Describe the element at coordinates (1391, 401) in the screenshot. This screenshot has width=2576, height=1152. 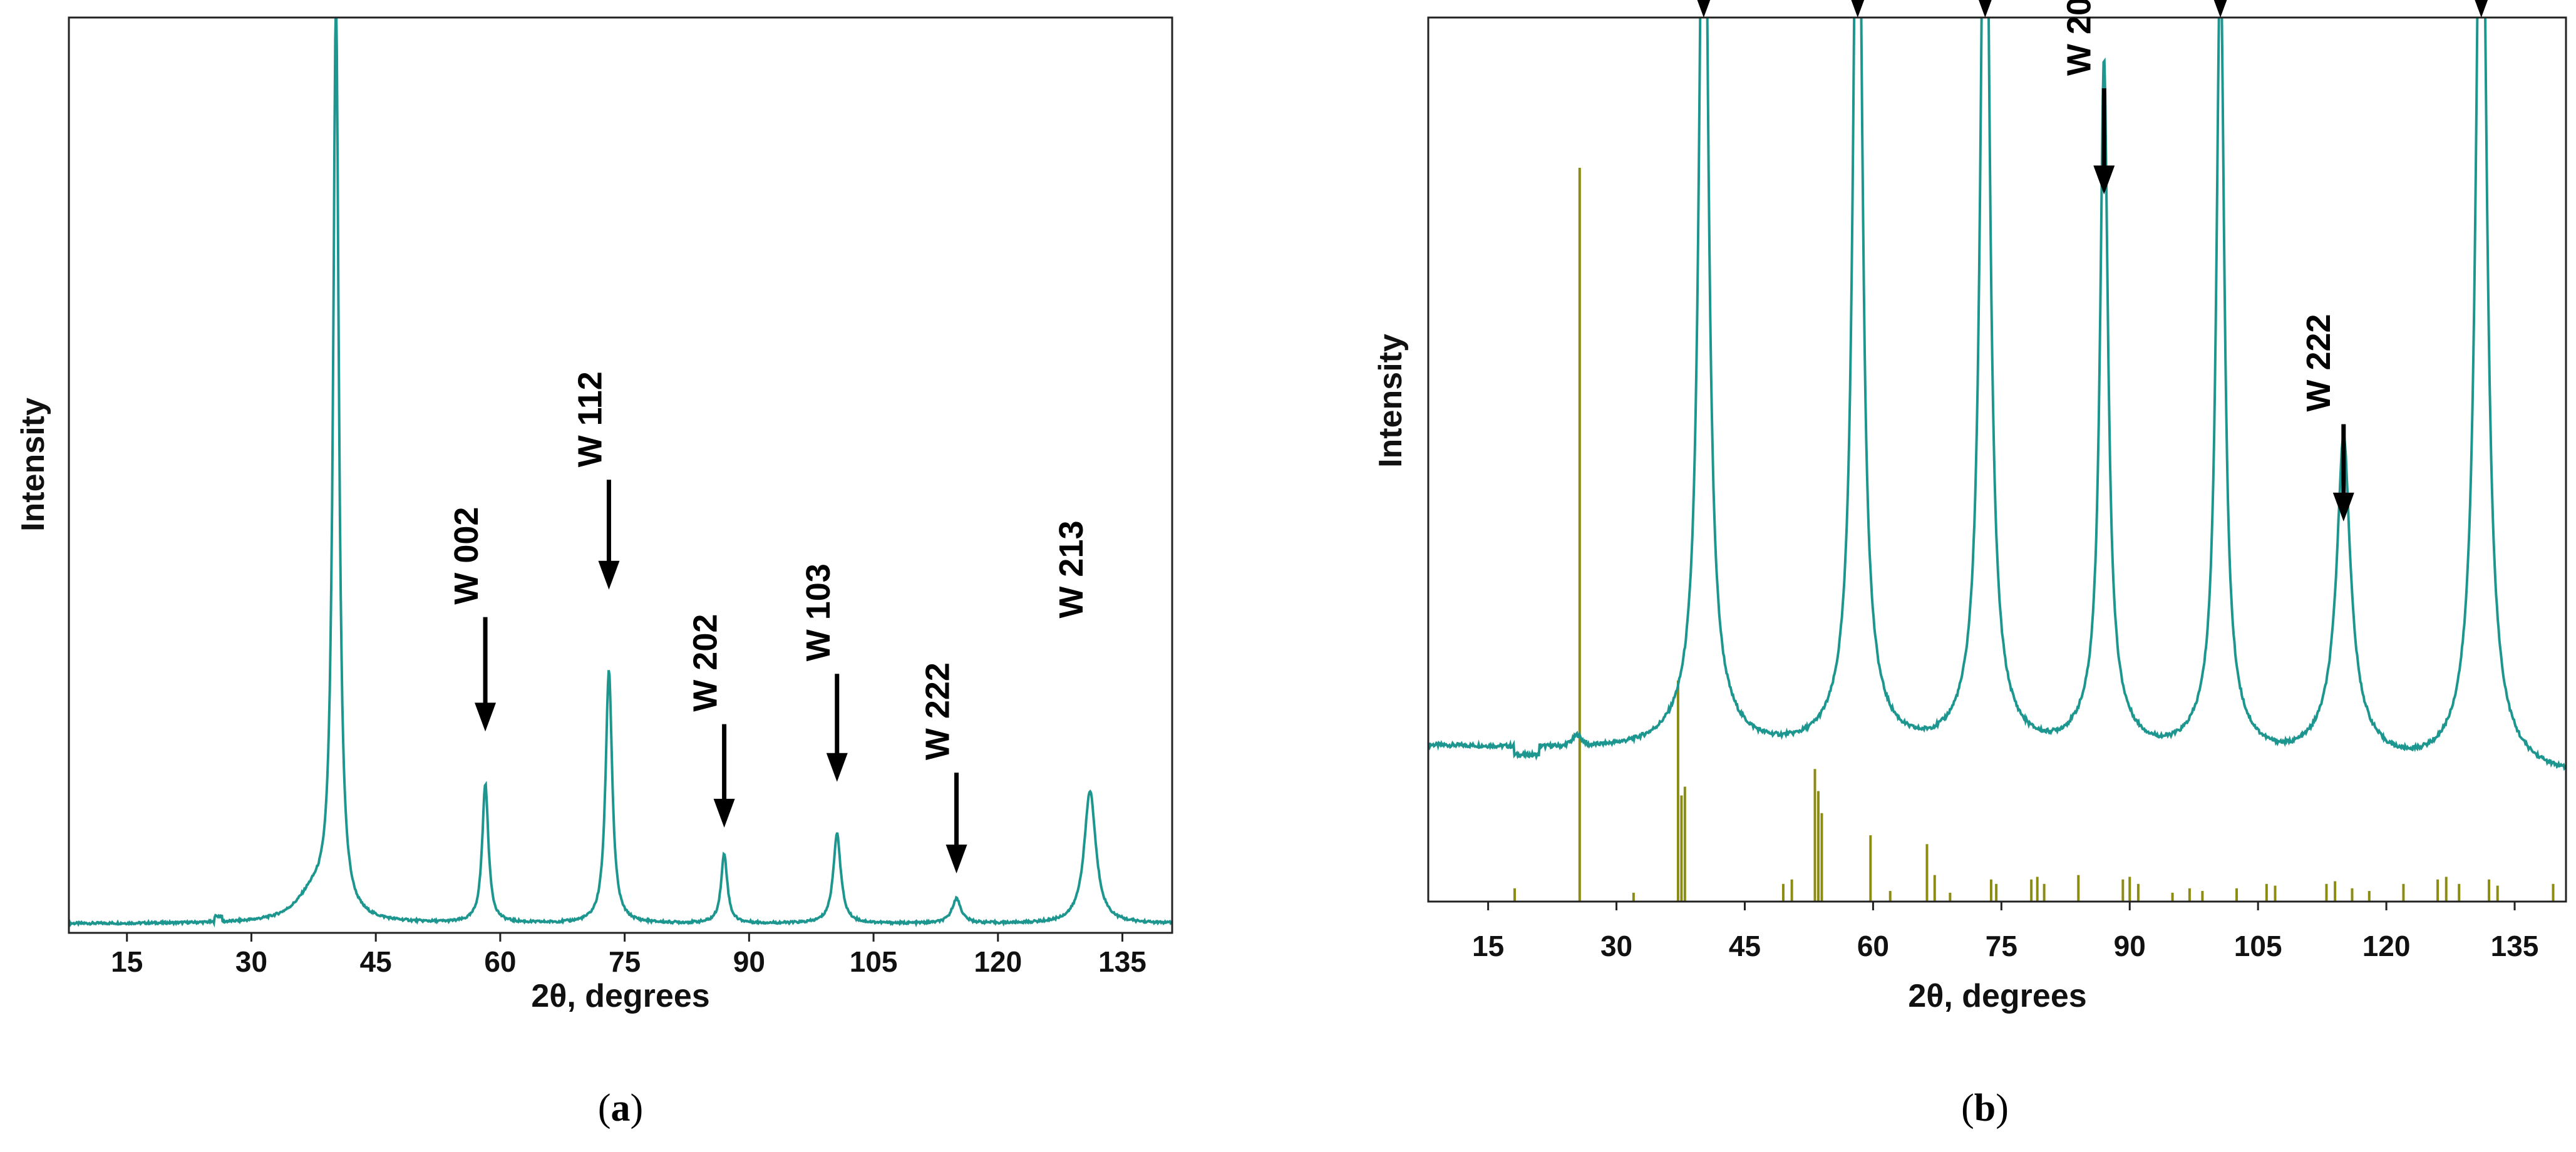
I see `y-axis-label-b: Intensity` at that location.